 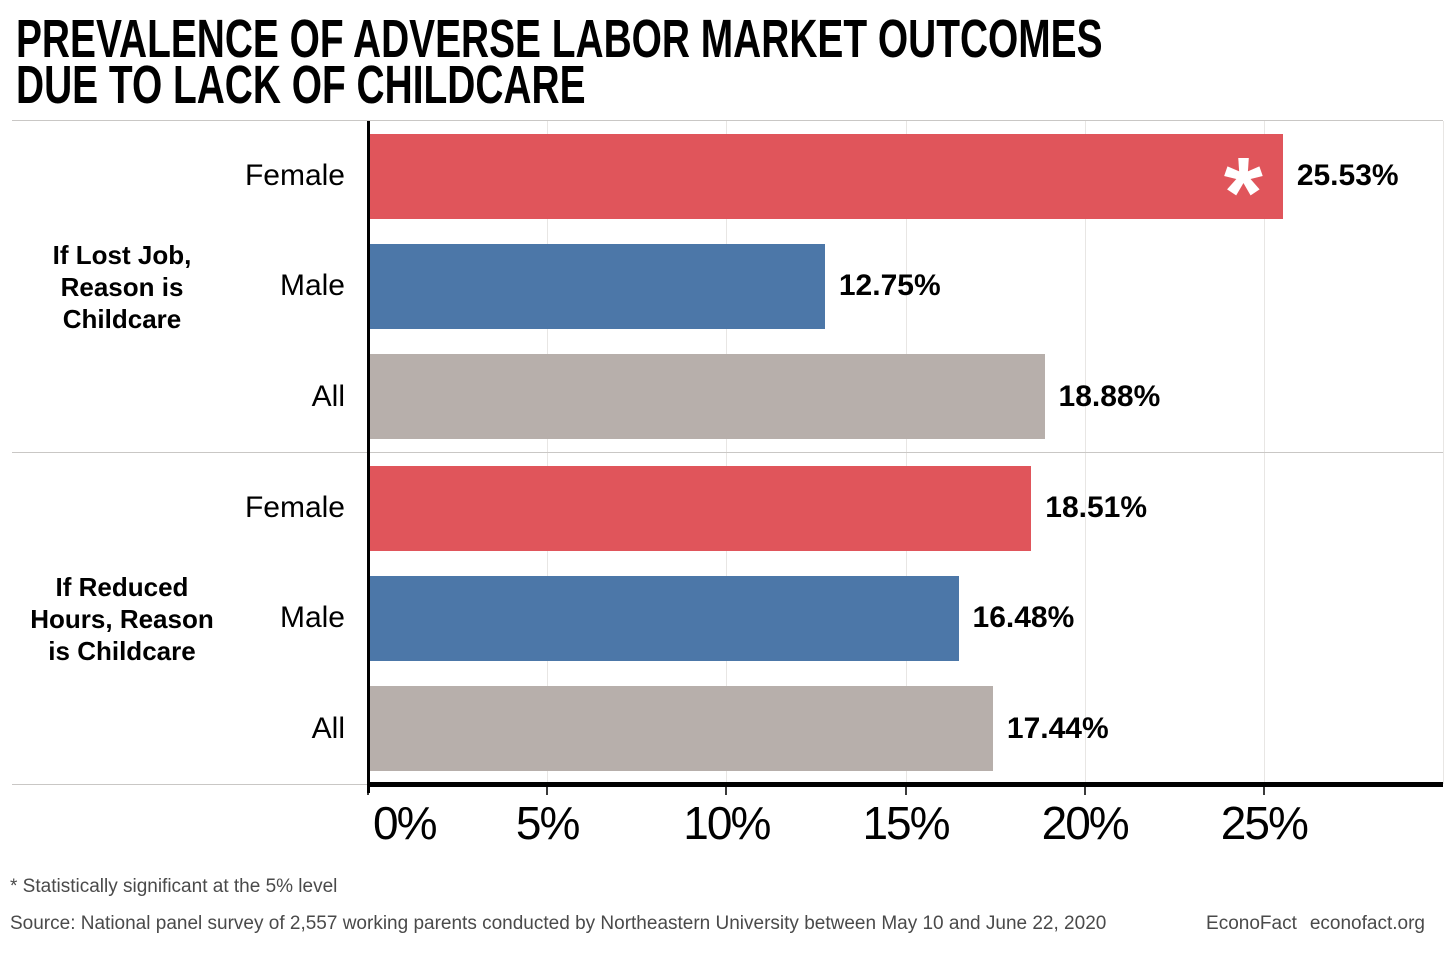 What do you see at coordinates (905, 784) in the screenshot?
I see `x-axis-line` at bounding box center [905, 784].